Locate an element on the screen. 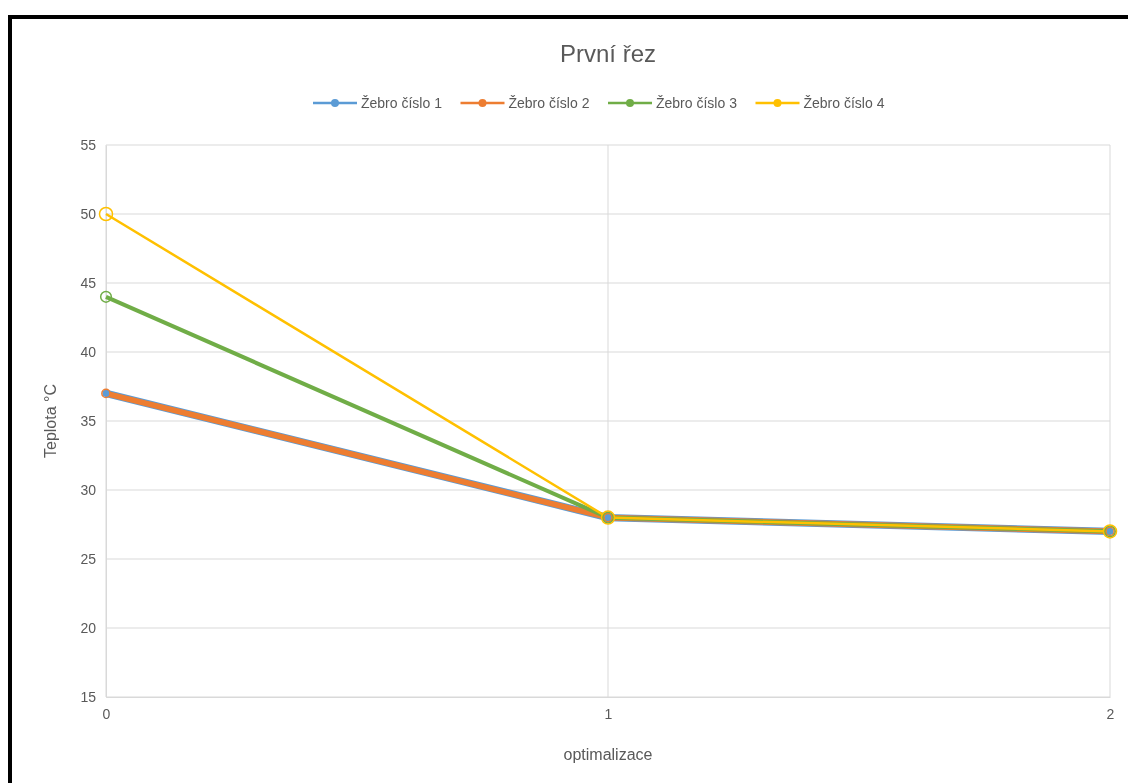 The height and width of the screenshot is (783, 1128). x-axis-title: optimalizace is located at coordinates (608, 754).